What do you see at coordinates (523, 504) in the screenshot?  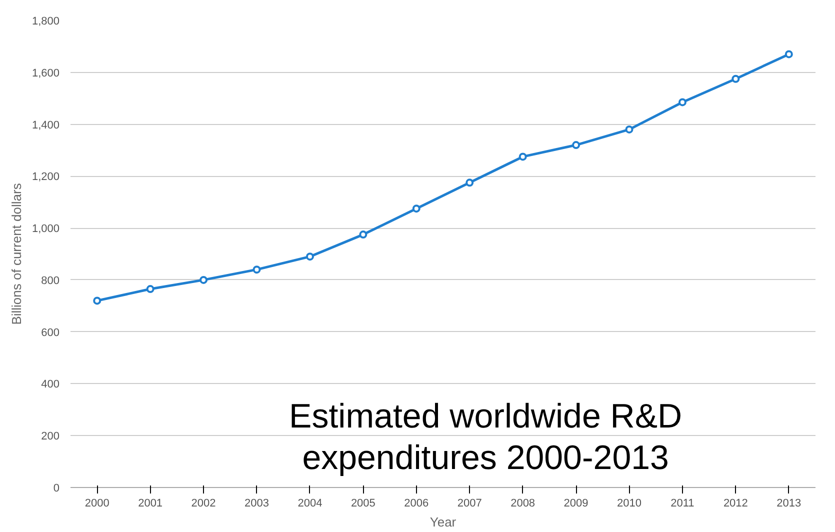 I see `x-tick-label: 2008` at bounding box center [523, 504].